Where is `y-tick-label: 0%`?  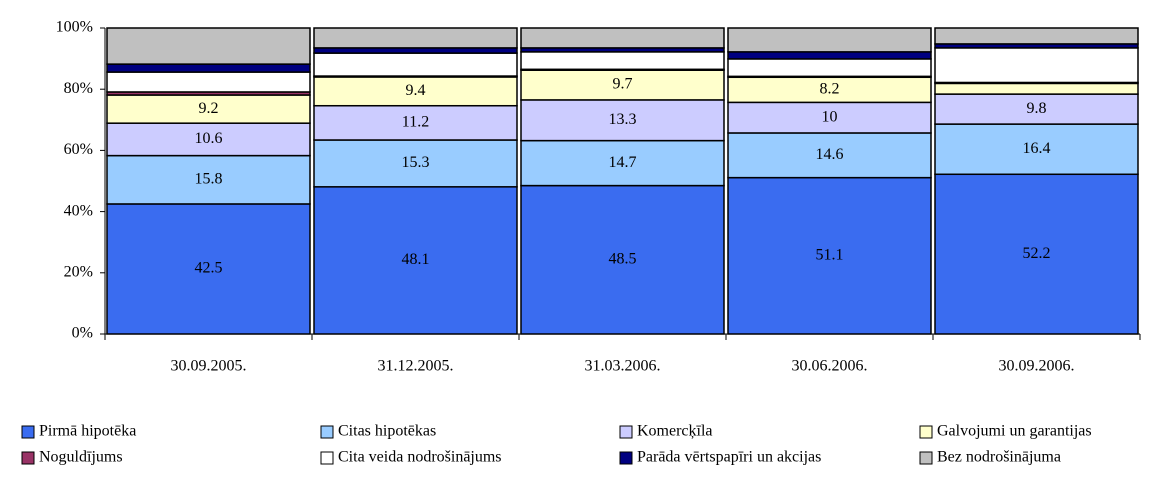
y-tick-label: 0% is located at coordinates (82, 333).